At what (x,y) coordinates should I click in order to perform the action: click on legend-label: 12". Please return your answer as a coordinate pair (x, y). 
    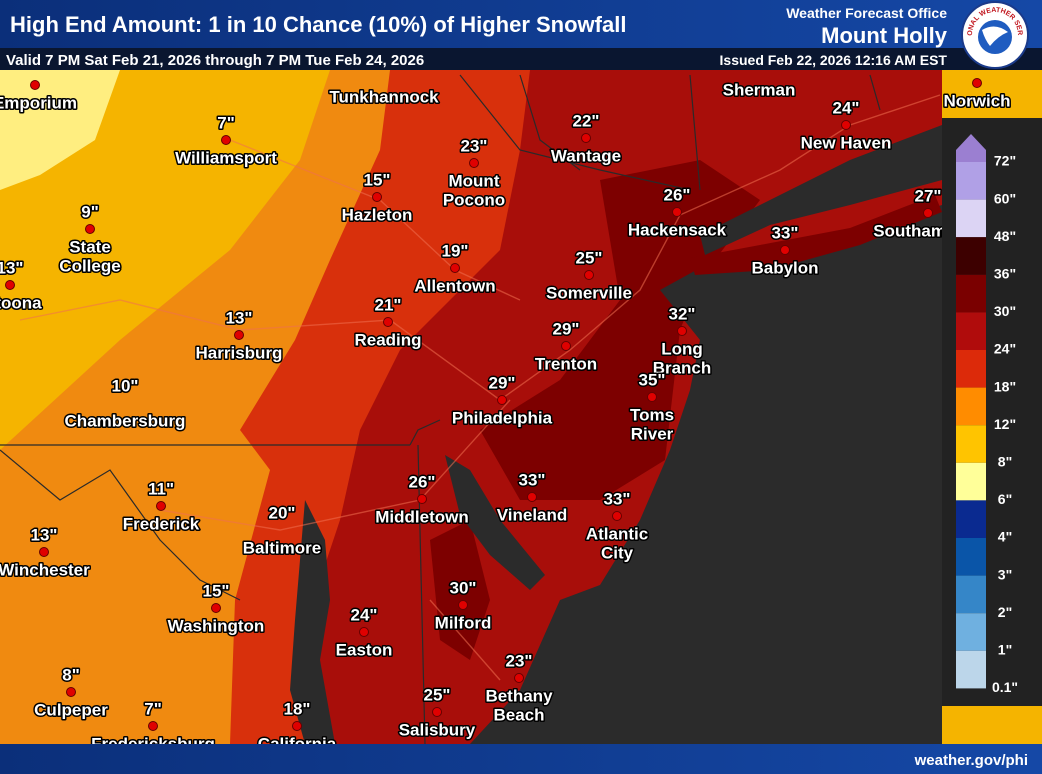
    Looking at the image, I should click on (1005, 424).